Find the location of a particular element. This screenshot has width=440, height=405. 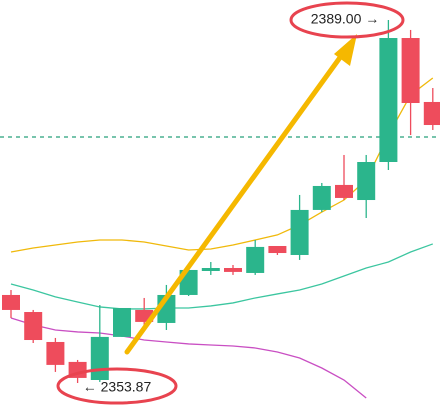

low-label: ← 2353.87 is located at coordinates (117, 387).